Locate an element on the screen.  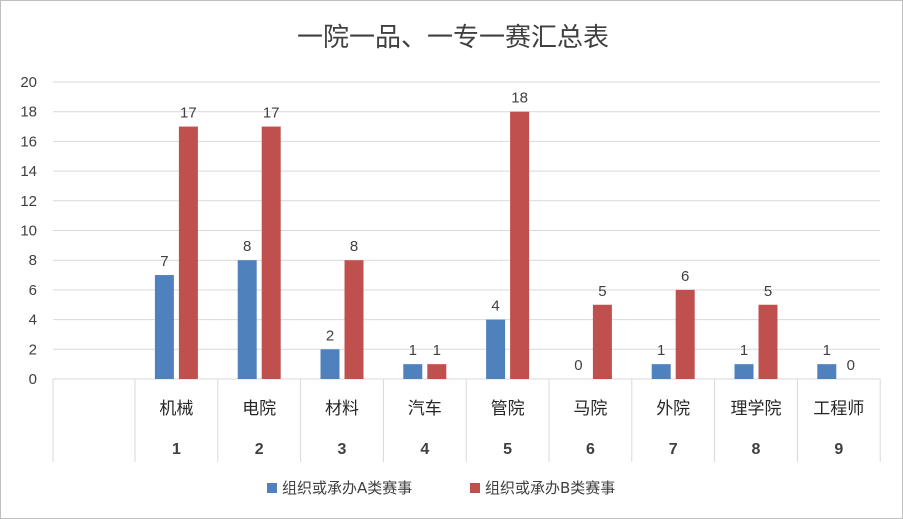
y-tick-label: 4 is located at coordinates (33, 320).